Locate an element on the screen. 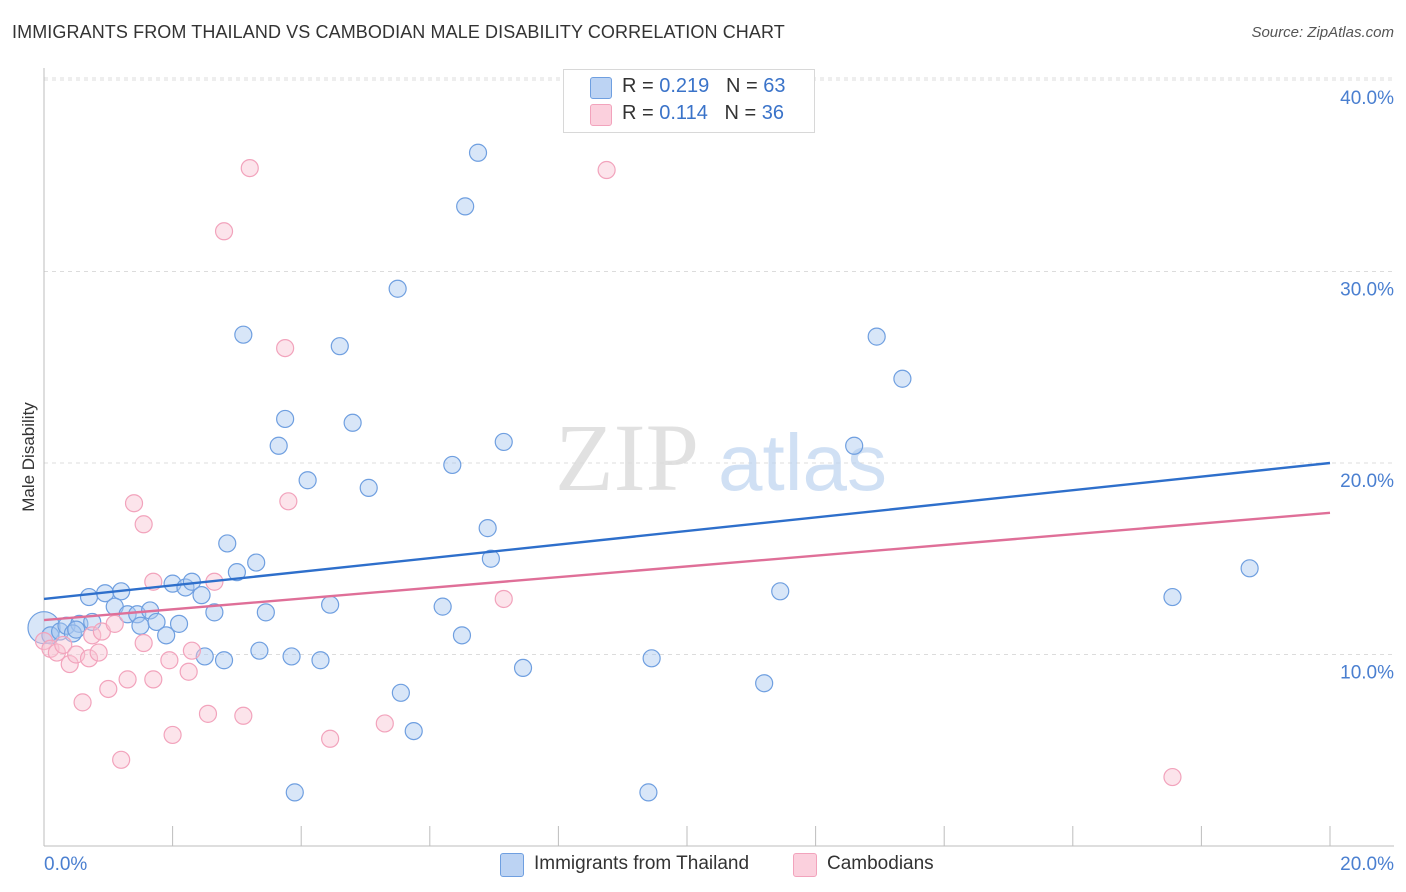 The height and width of the screenshot is (892, 1406). y-axis-label: Male Disability is located at coordinates (28, 457).